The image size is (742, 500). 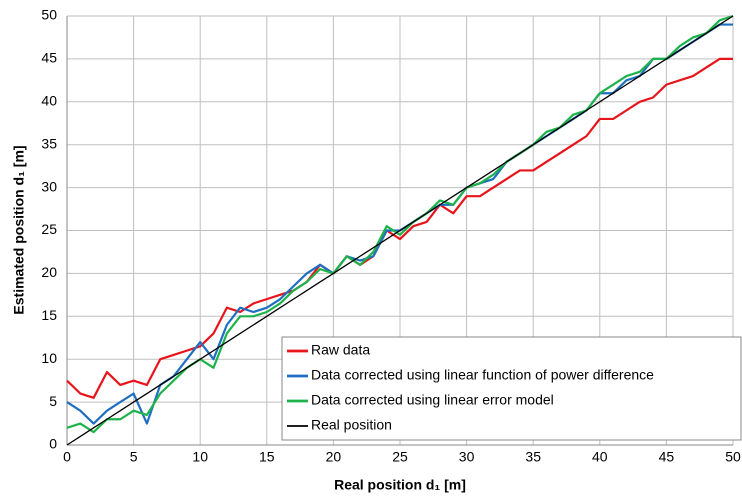 I want to click on y-tick-label: 5, so click(x=53, y=401).